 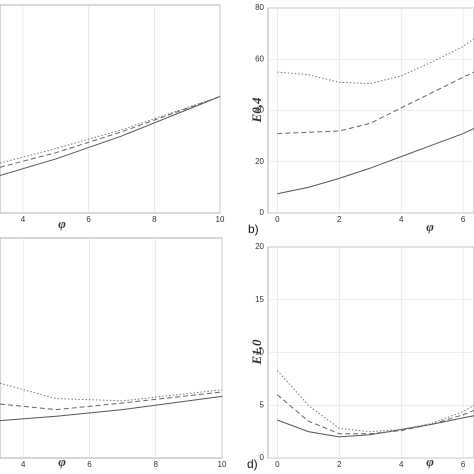 What do you see at coordinates (259, 110) in the screenshot?
I see `y-tick-label: 40` at bounding box center [259, 110].